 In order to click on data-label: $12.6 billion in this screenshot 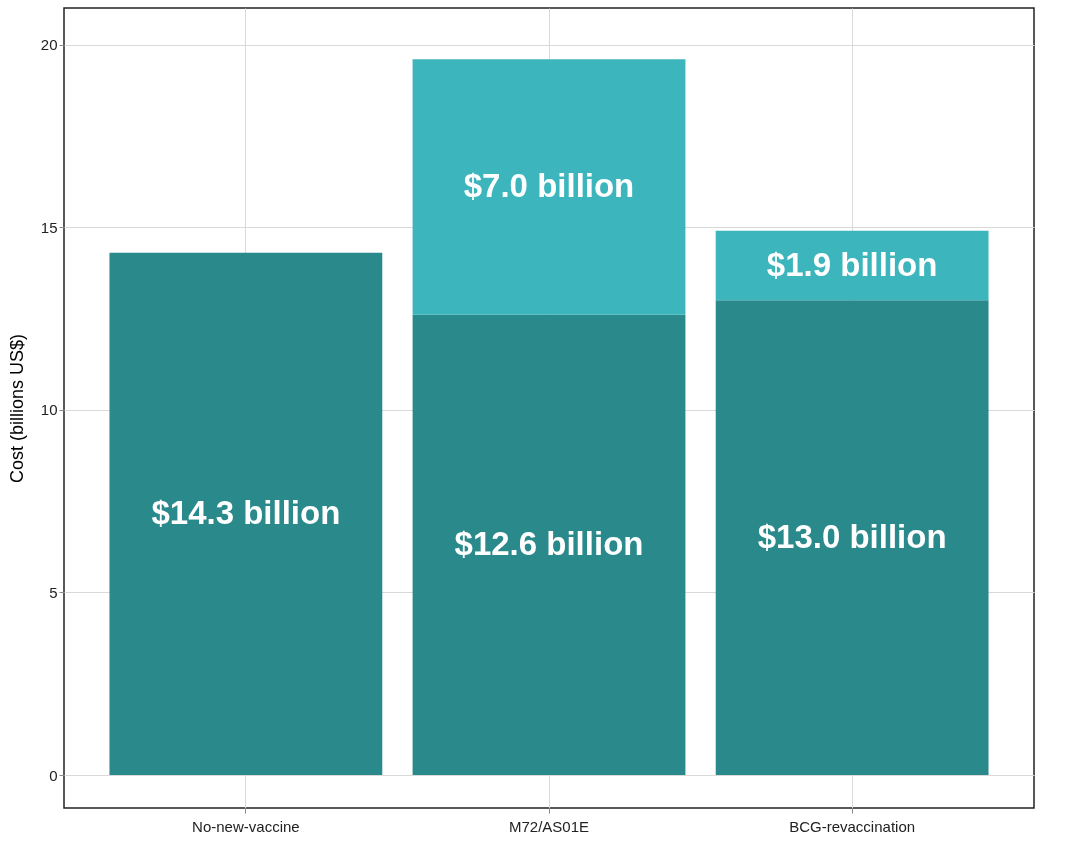, I will do `click(549, 543)`.